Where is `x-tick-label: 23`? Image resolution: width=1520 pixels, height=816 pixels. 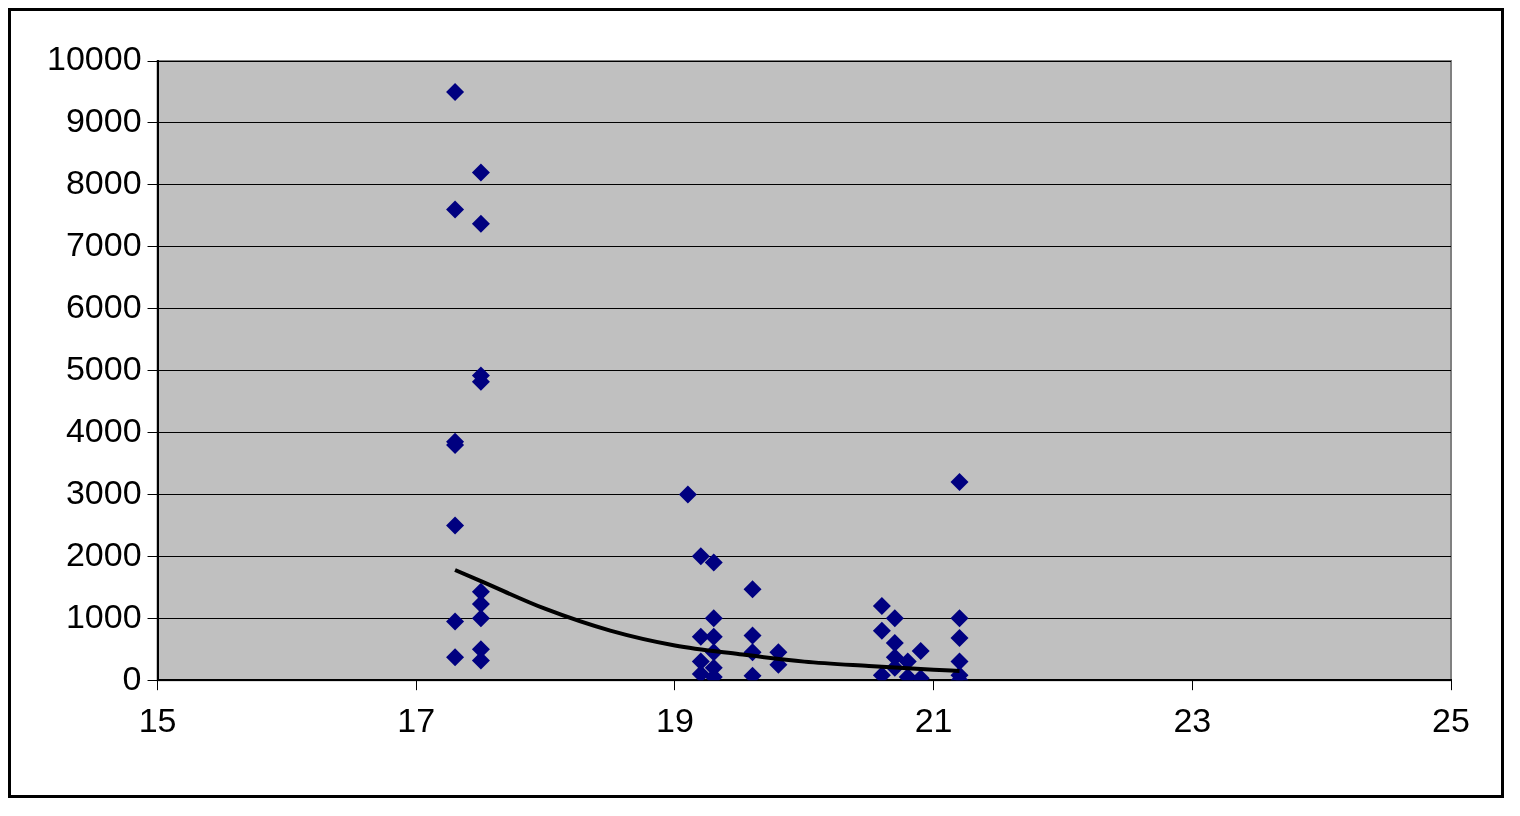
x-tick-label: 23 is located at coordinates (1192, 719).